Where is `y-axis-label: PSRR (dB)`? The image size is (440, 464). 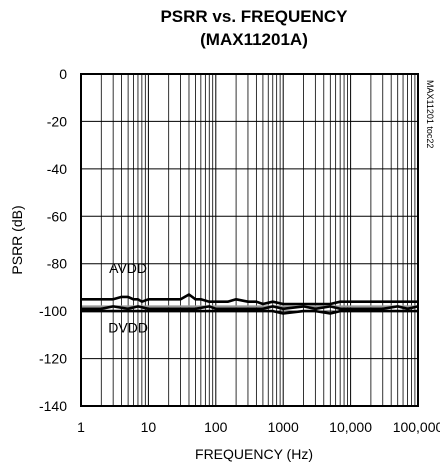 y-axis-label: PSRR (dB) is located at coordinates (17, 239).